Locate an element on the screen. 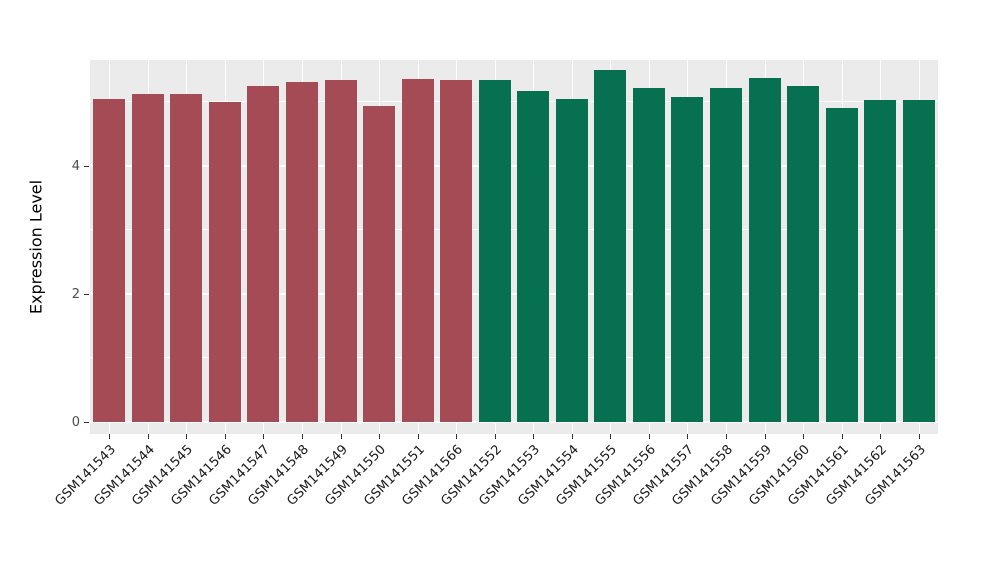 The width and height of the screenshot is (1000, 580). y-tick-label: 2 is located at coordinates (75, 294).